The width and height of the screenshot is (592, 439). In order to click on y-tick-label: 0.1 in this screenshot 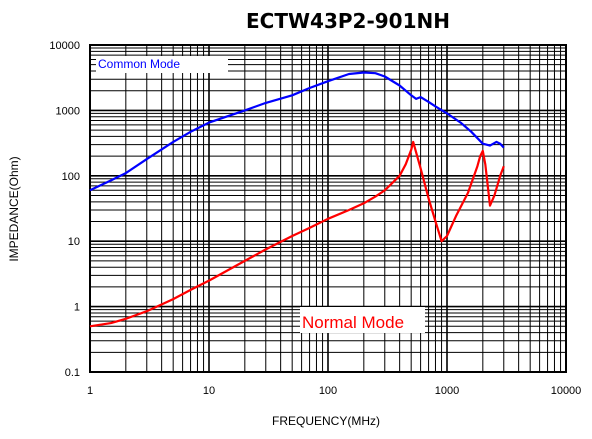, I will do `click(72, 373)`.